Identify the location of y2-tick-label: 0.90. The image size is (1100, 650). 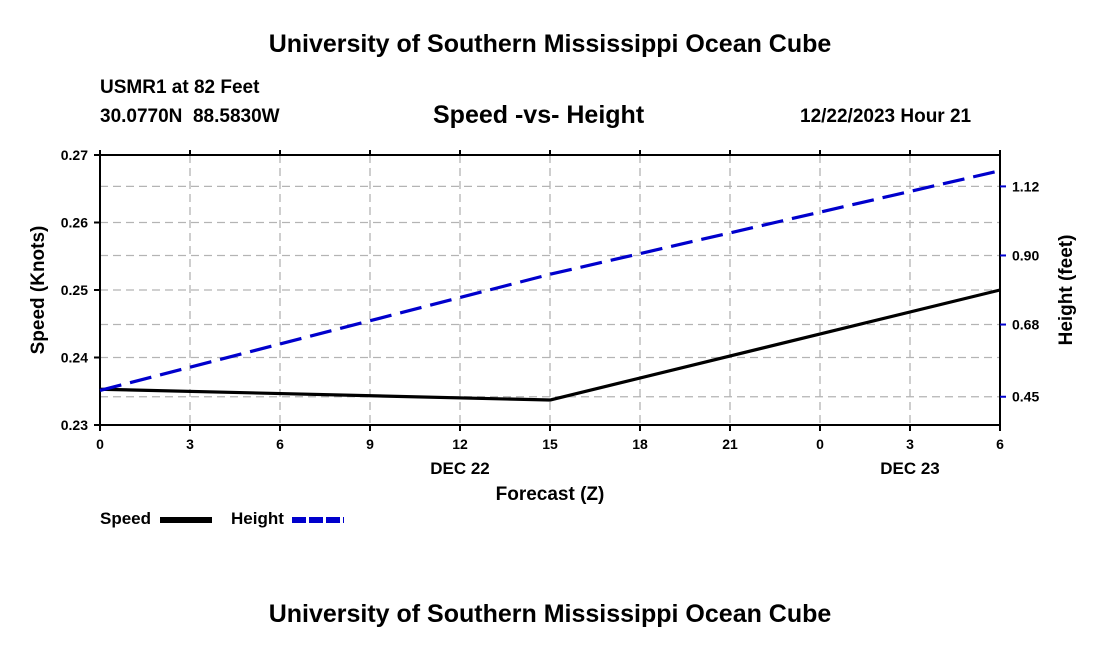
(1025, 255).